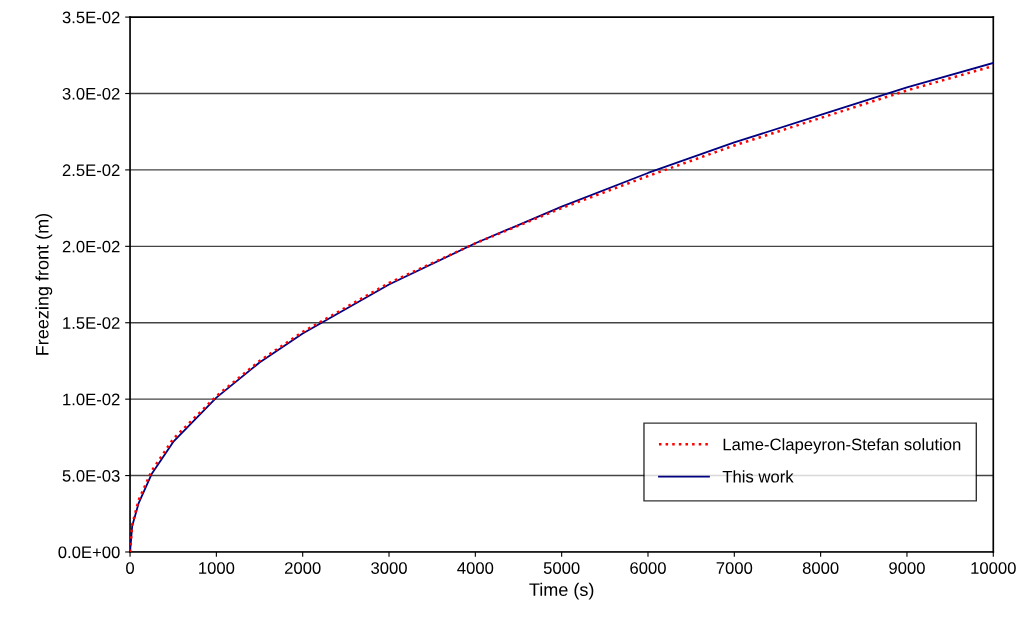 This screenshot has height=633, width=1024. I want to click on x-axis-title: Time (s), so click(561, 591).